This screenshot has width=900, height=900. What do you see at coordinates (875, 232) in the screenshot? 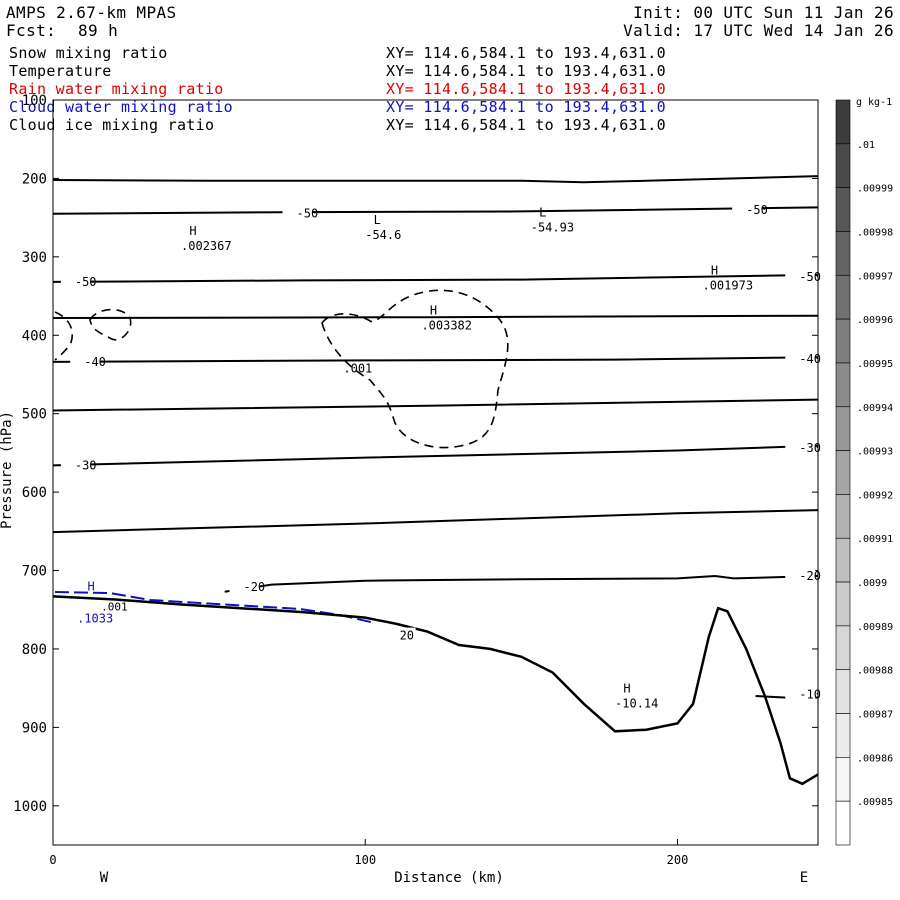
I see `legend-value: .00998` at bounding box center [875, 232].